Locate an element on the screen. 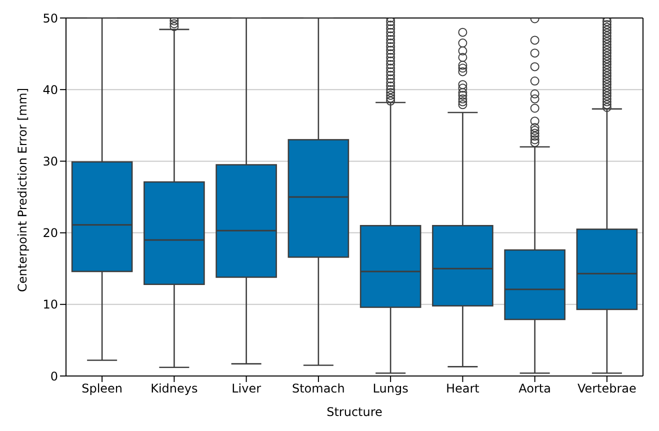  x-tick-label: Liver is located at coordinates (247, 389).